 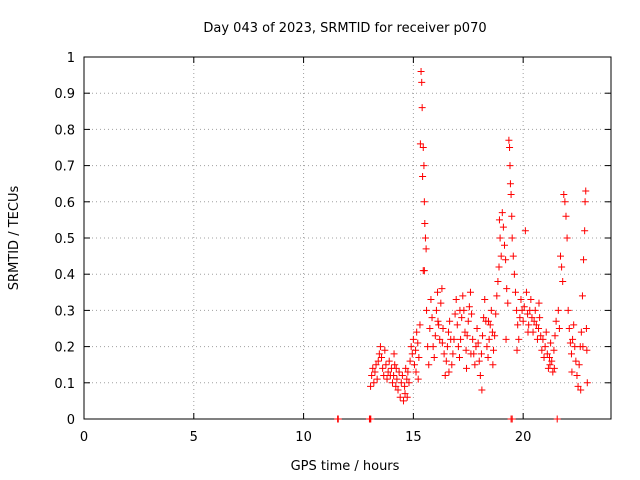 I want to click on x-tick-label: 20, so click(x=523, y=437).